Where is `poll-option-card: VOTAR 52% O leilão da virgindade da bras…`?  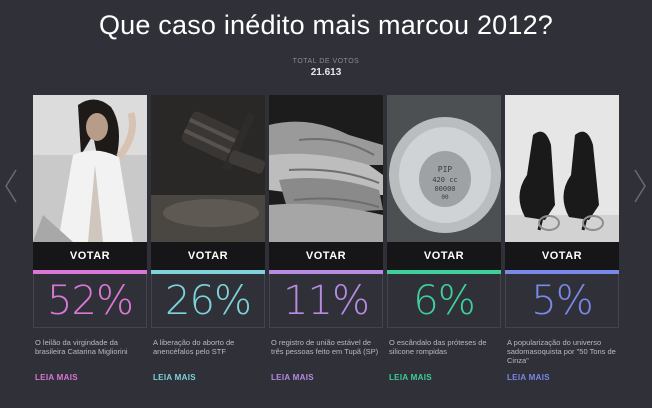 poll-option-card: VOTAR 52% O leilão da virgindade da bras… is located at coordinates (90, 245).